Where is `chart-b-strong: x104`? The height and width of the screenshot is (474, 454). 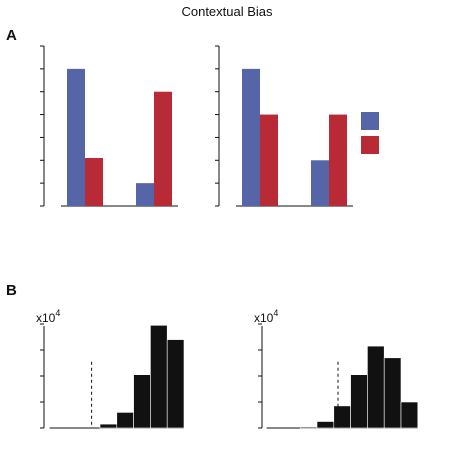 chart-b-strong: x104 is located at coordinates (336, 368).